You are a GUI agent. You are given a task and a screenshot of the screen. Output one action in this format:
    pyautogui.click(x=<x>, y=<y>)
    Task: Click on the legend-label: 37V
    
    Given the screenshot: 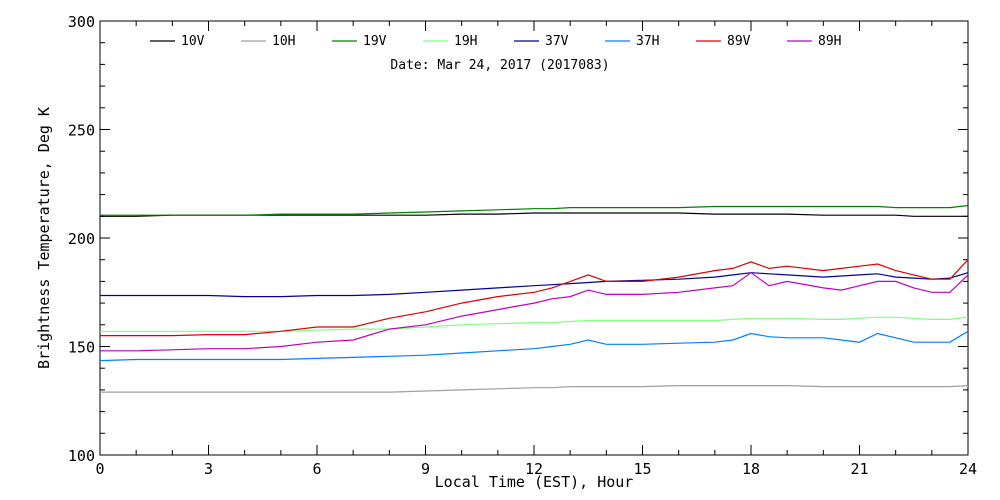 What is the action you would take?
    pyautogui.click(x=557, y=41)
    